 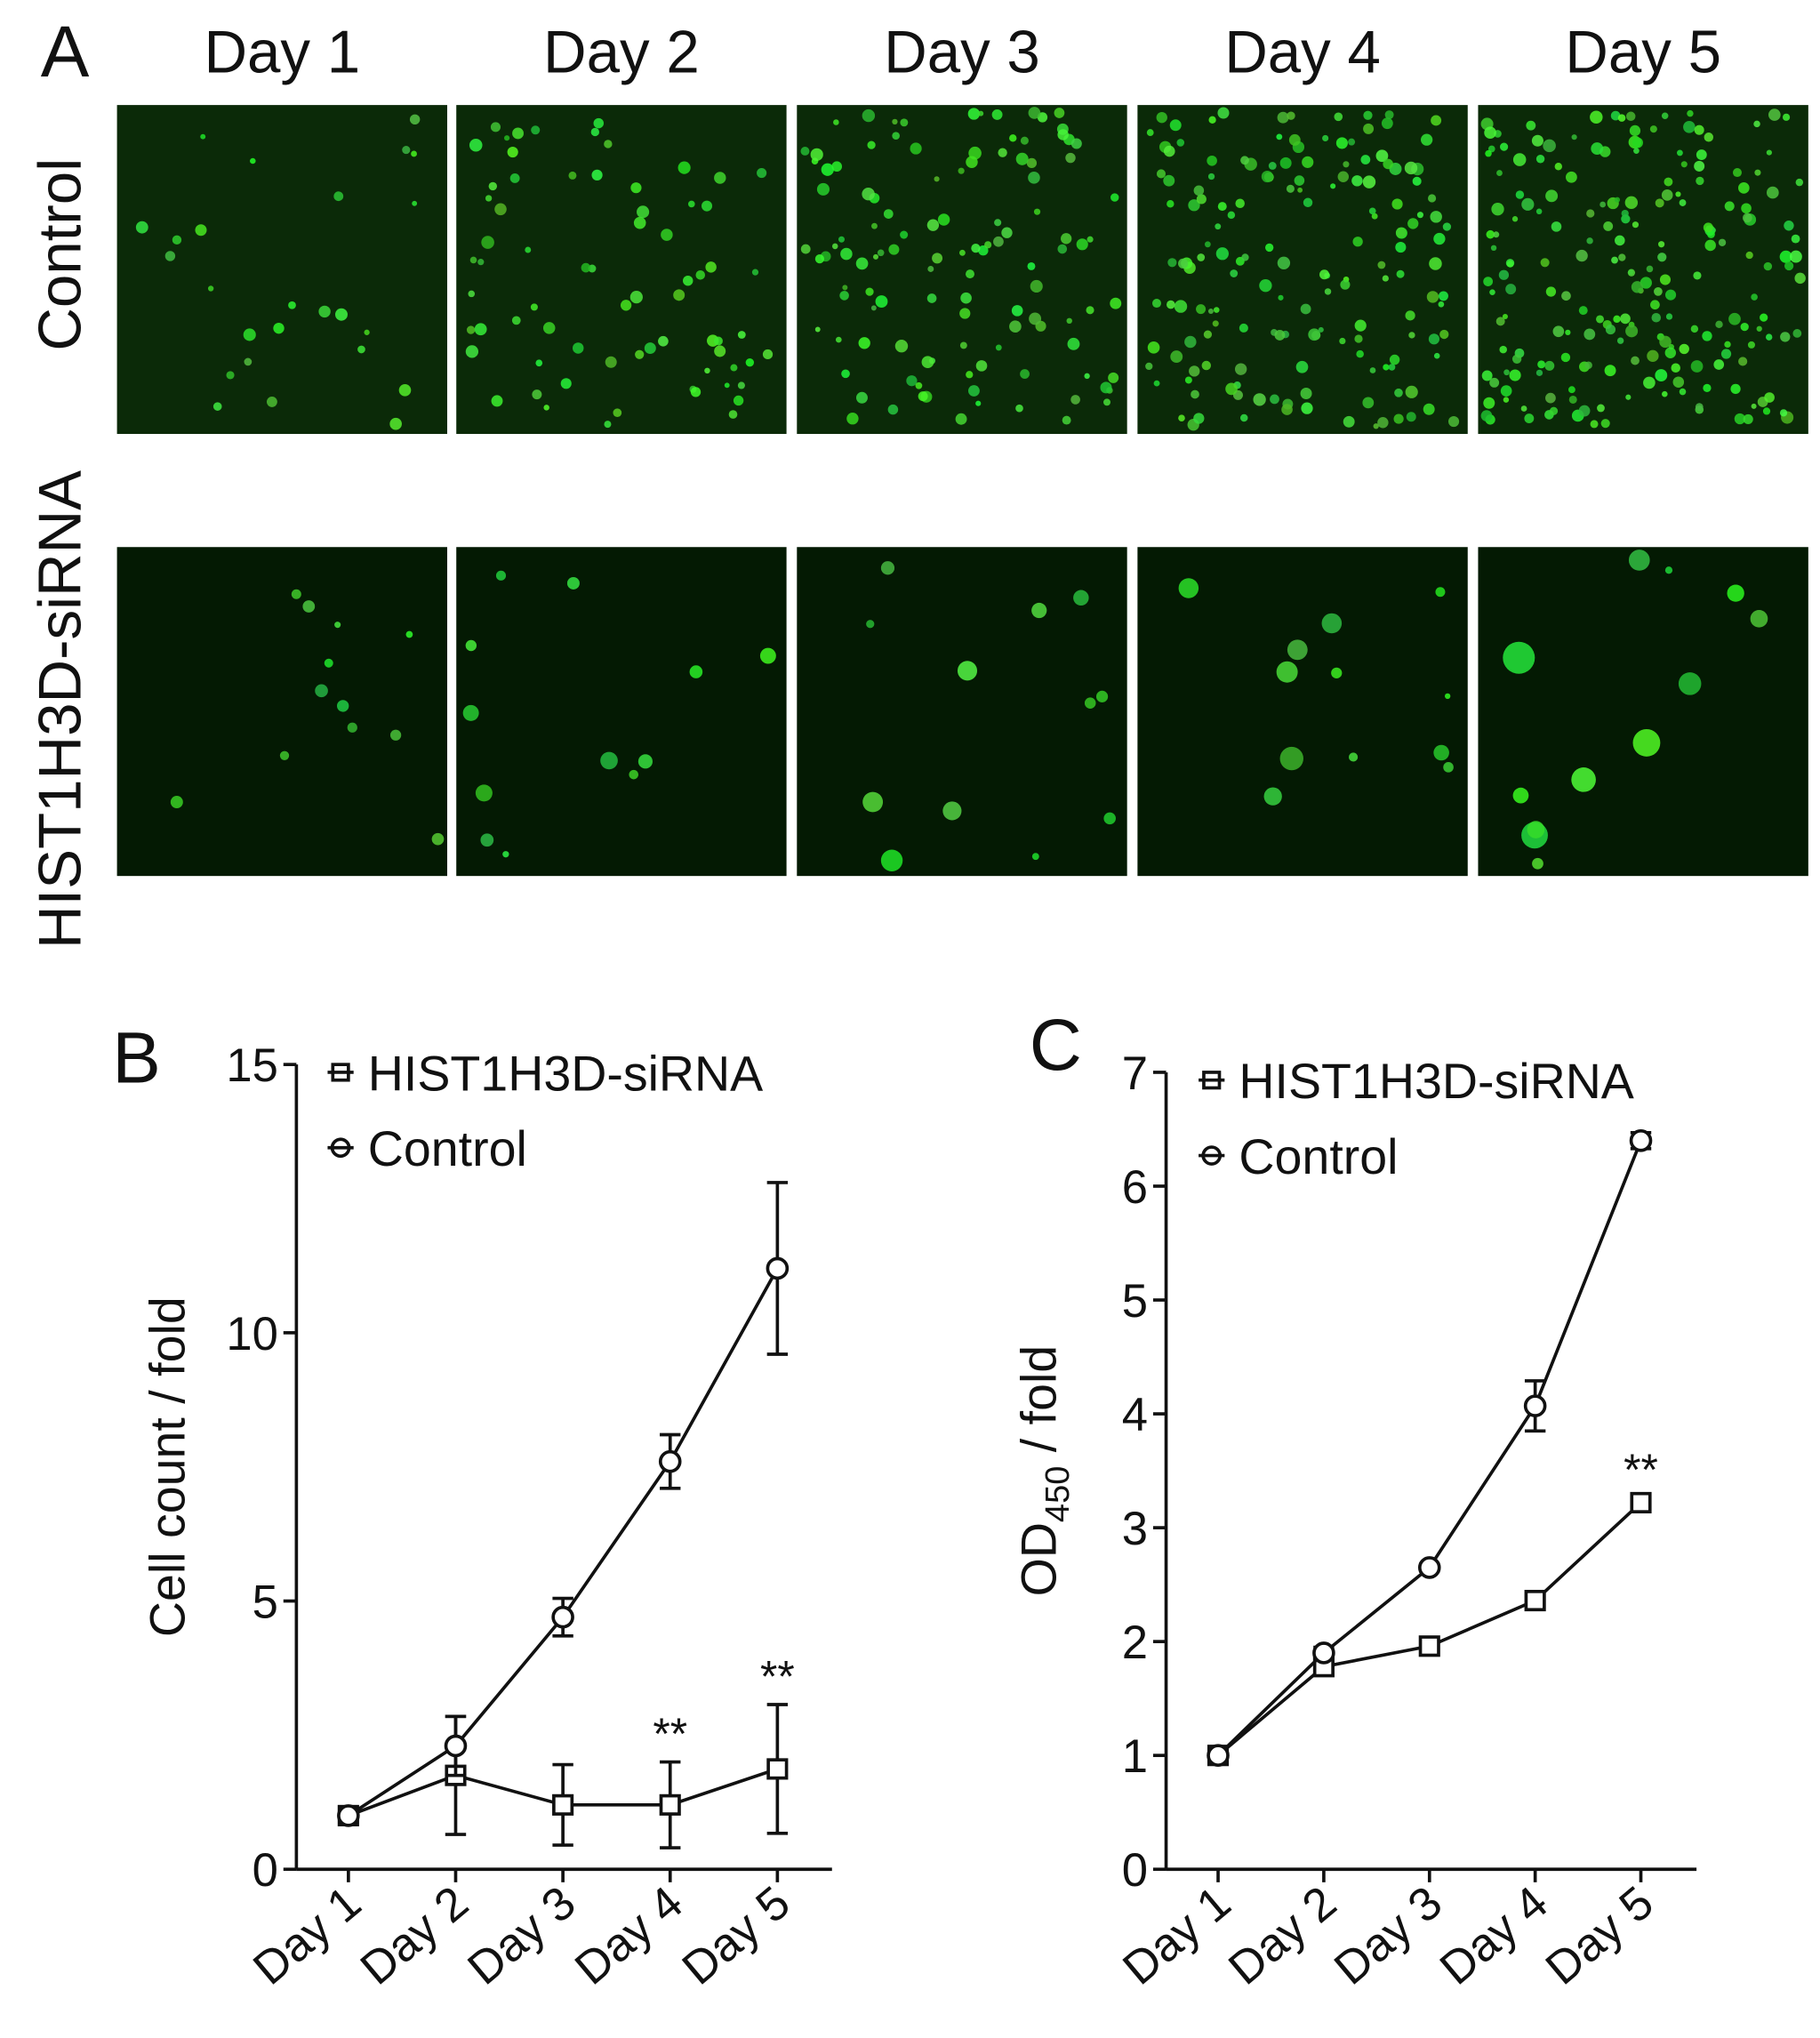 What do you see at coordinates (1600, 1935) in the screenshot?
I see `x-tick-label: Day 5` at bounding box center [1600, 1935].